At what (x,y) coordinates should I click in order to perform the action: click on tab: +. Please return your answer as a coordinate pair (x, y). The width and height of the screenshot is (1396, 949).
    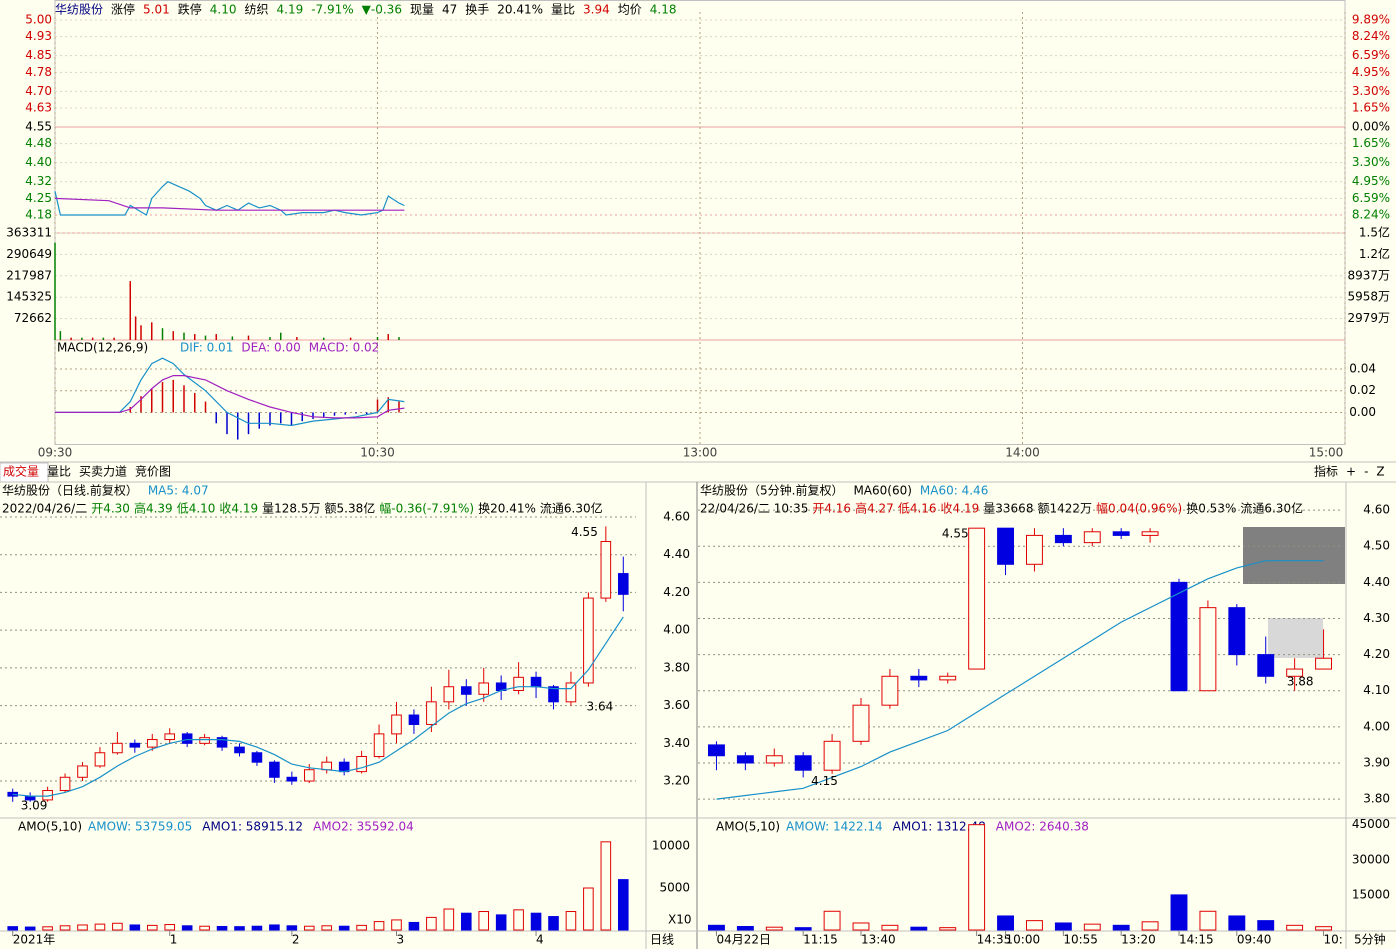
    Looking at the image, I should click on (1351, 472).